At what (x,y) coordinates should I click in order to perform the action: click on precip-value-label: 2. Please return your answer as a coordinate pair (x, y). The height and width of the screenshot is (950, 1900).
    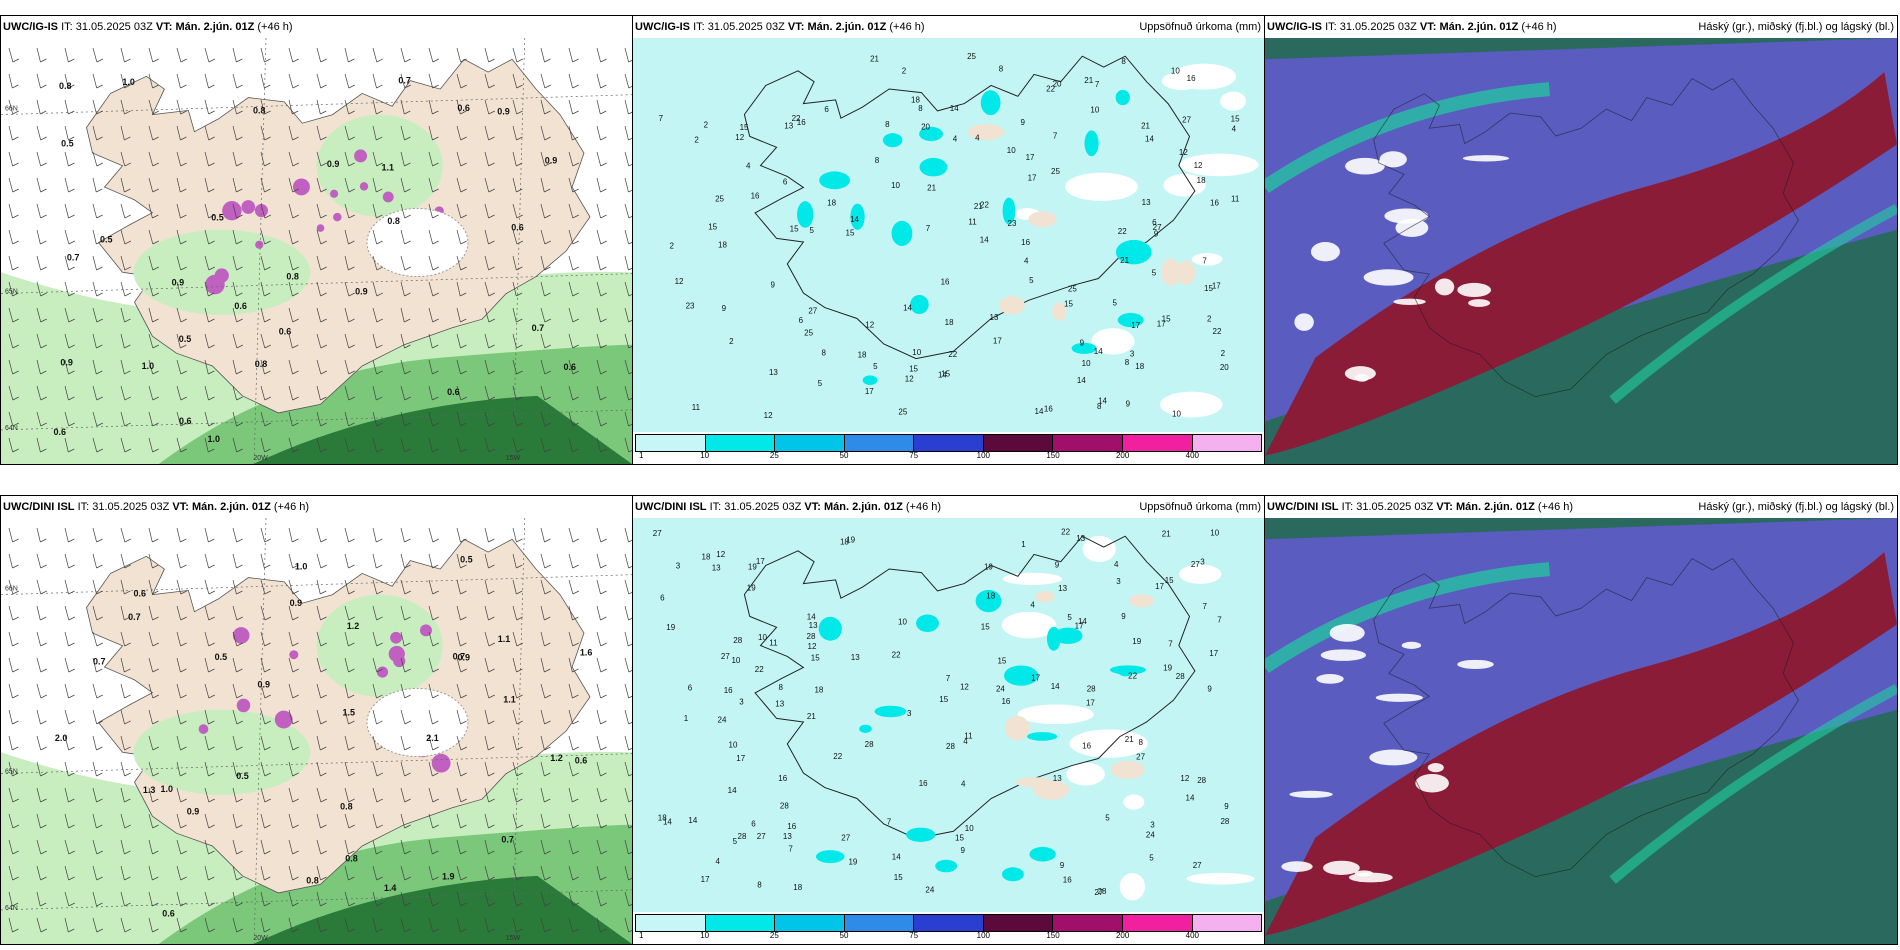
    Looking at the image, I should click on (706, 125).